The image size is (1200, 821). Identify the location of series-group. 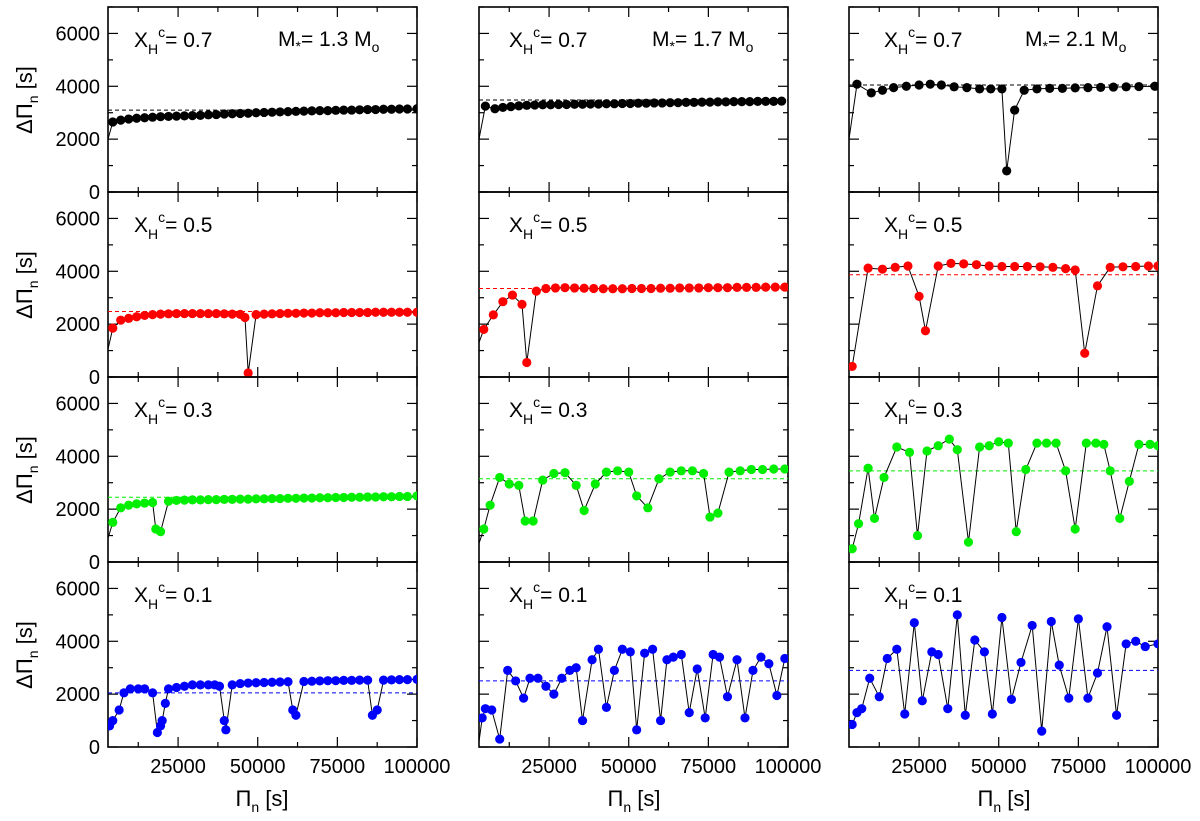
(1003, 494).